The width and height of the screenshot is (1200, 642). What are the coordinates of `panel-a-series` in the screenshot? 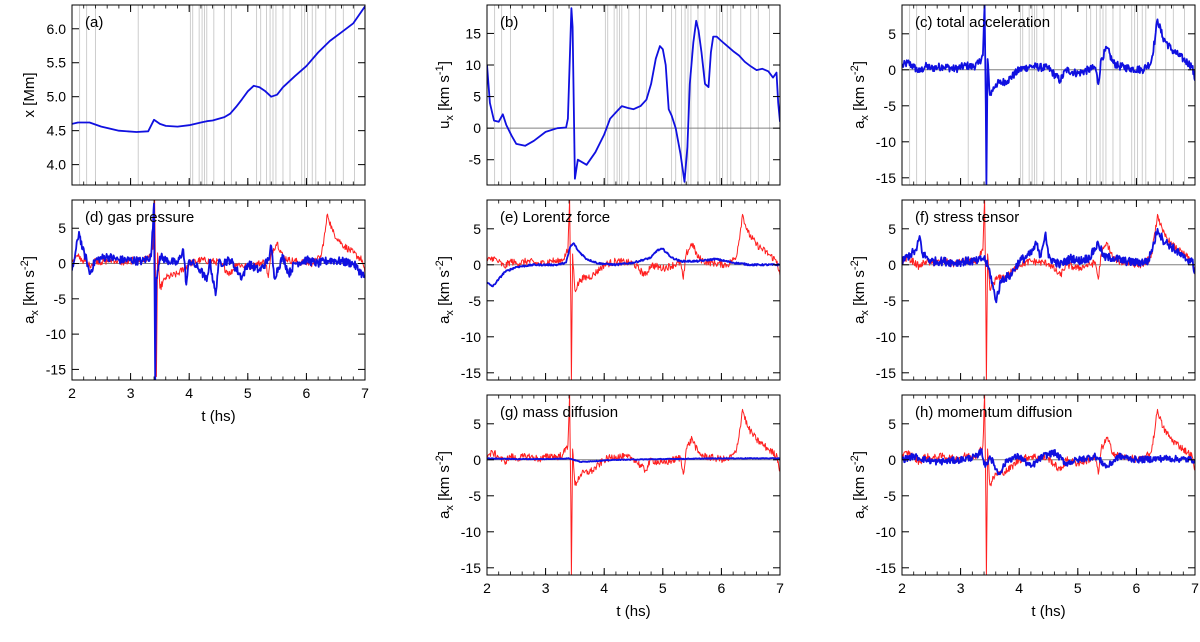 It's located at (218, 69).